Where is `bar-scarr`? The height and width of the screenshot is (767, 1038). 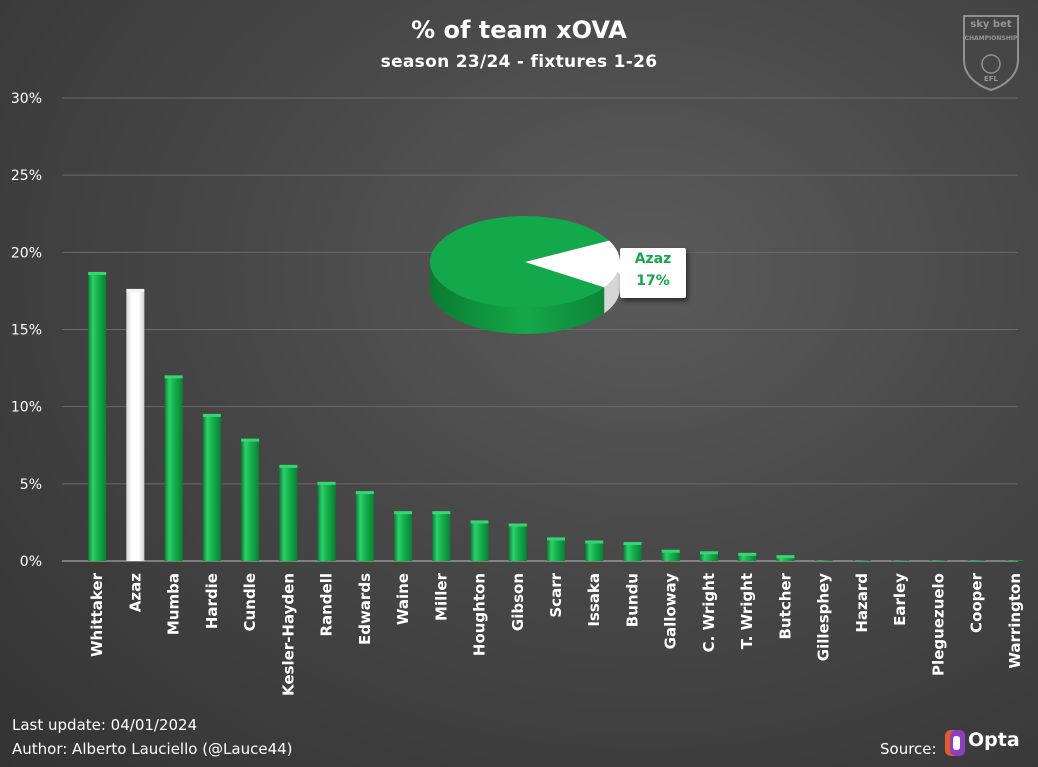 bar-scarr is located at coordinates (556, 550).